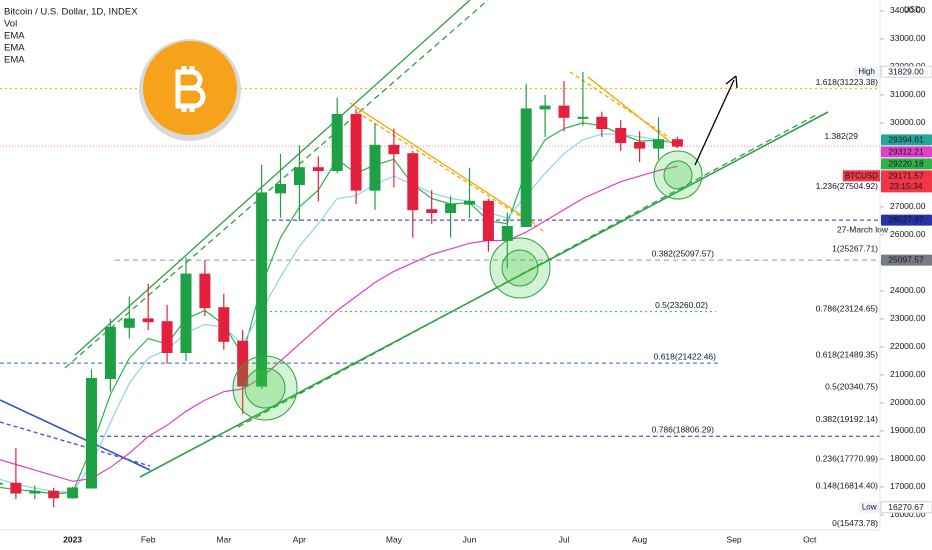  What do you see at coordinates (851, 387) in the screenshot?
I see `level-label: 0.5(20340.75)` at bounding box center [851, 387].